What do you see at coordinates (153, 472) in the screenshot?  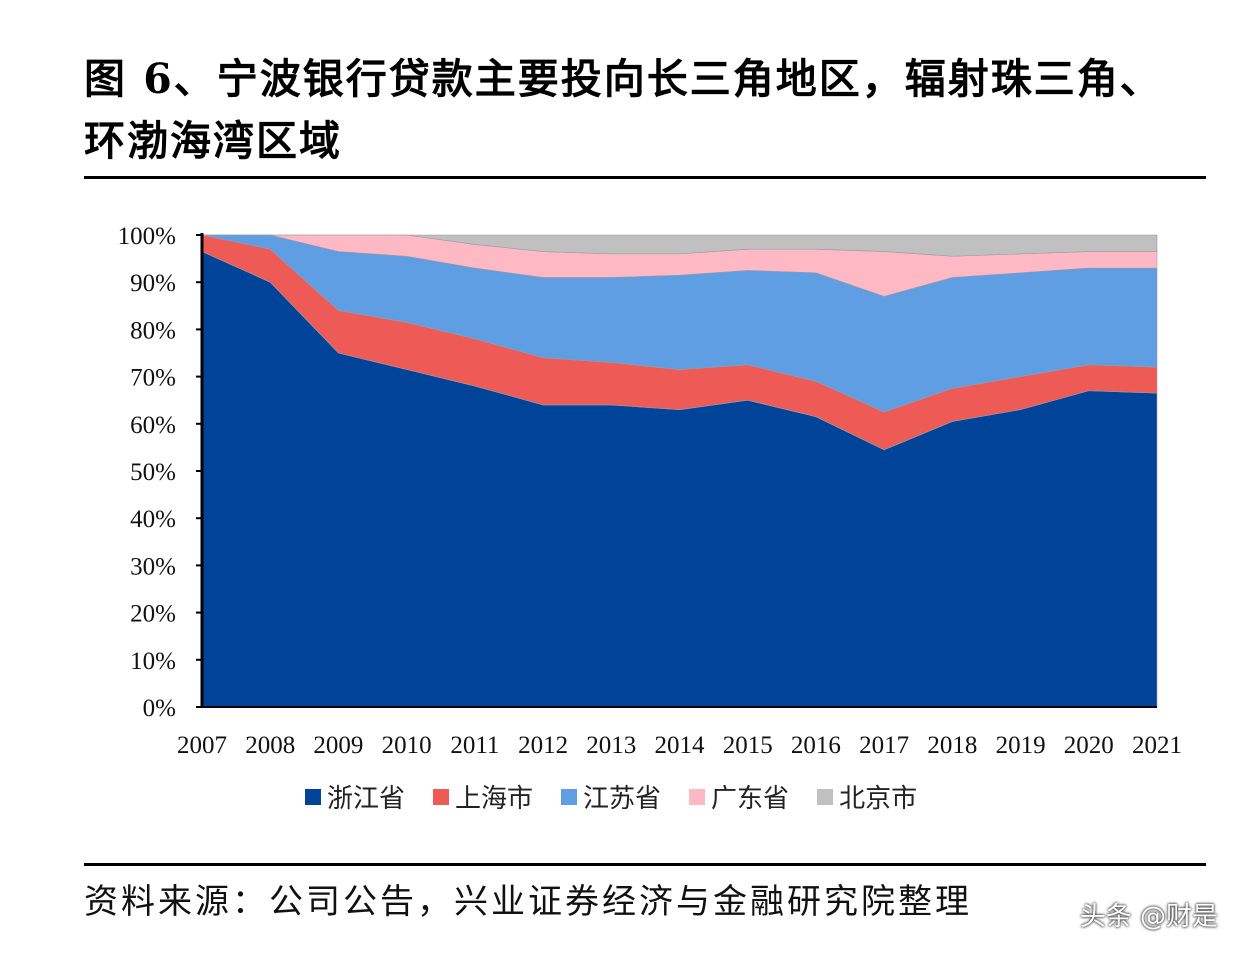 I see `y-tick-label: 50%` at bounding box center [153, 472].